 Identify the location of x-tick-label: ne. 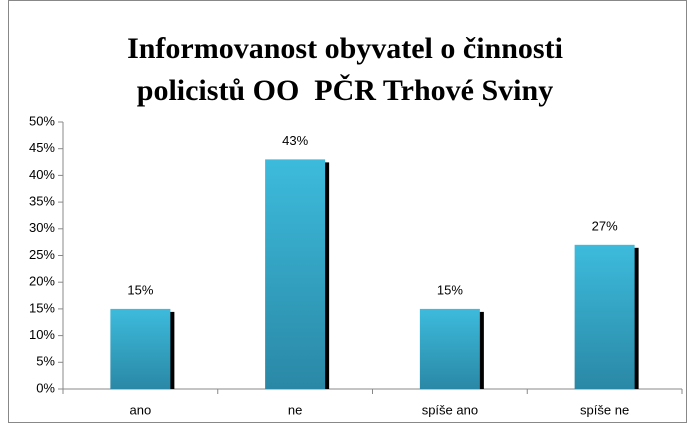
(295, 409).